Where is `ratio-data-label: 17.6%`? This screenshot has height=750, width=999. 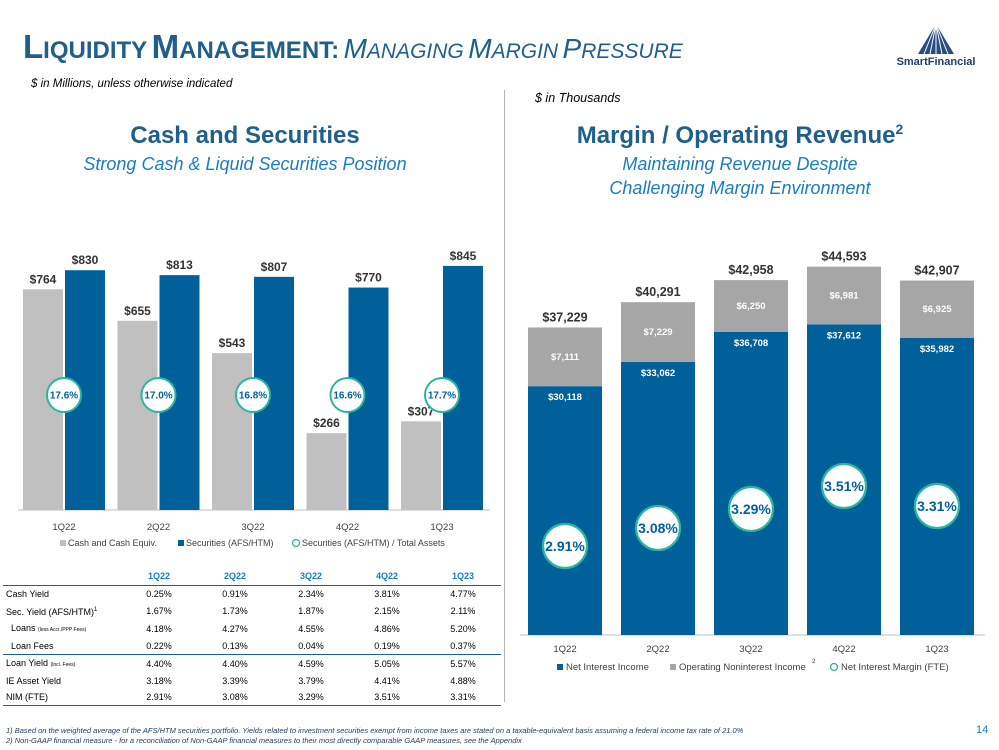
ratio-data-label: 17.6% is located at coordinates (64, 396).